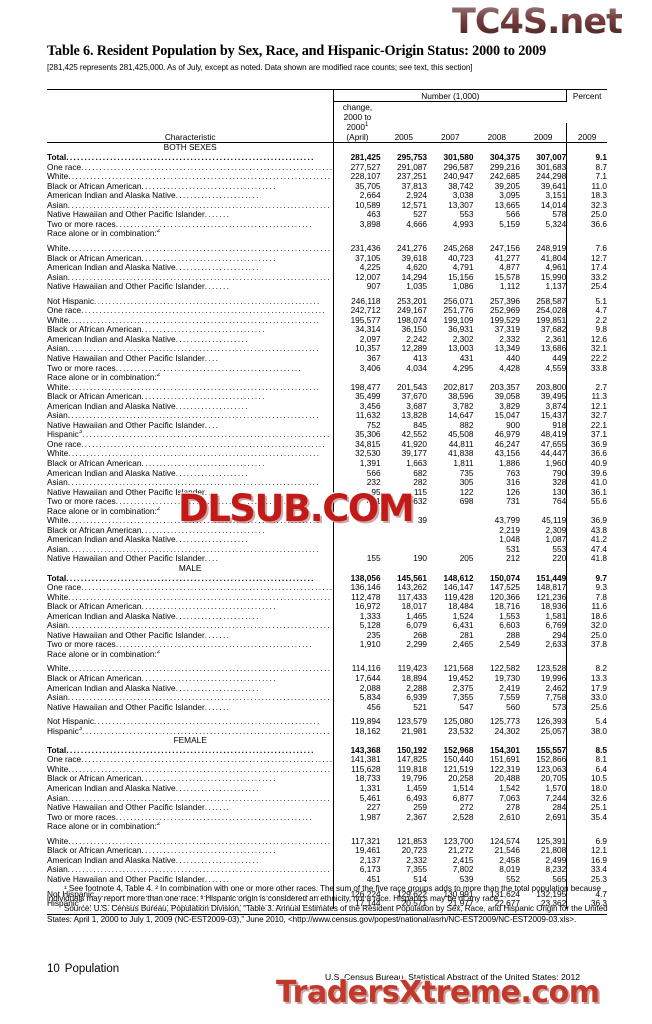 This screenshot has width=652, height=1024. I want to click on cell-value: 301,683, so click(551, 166).